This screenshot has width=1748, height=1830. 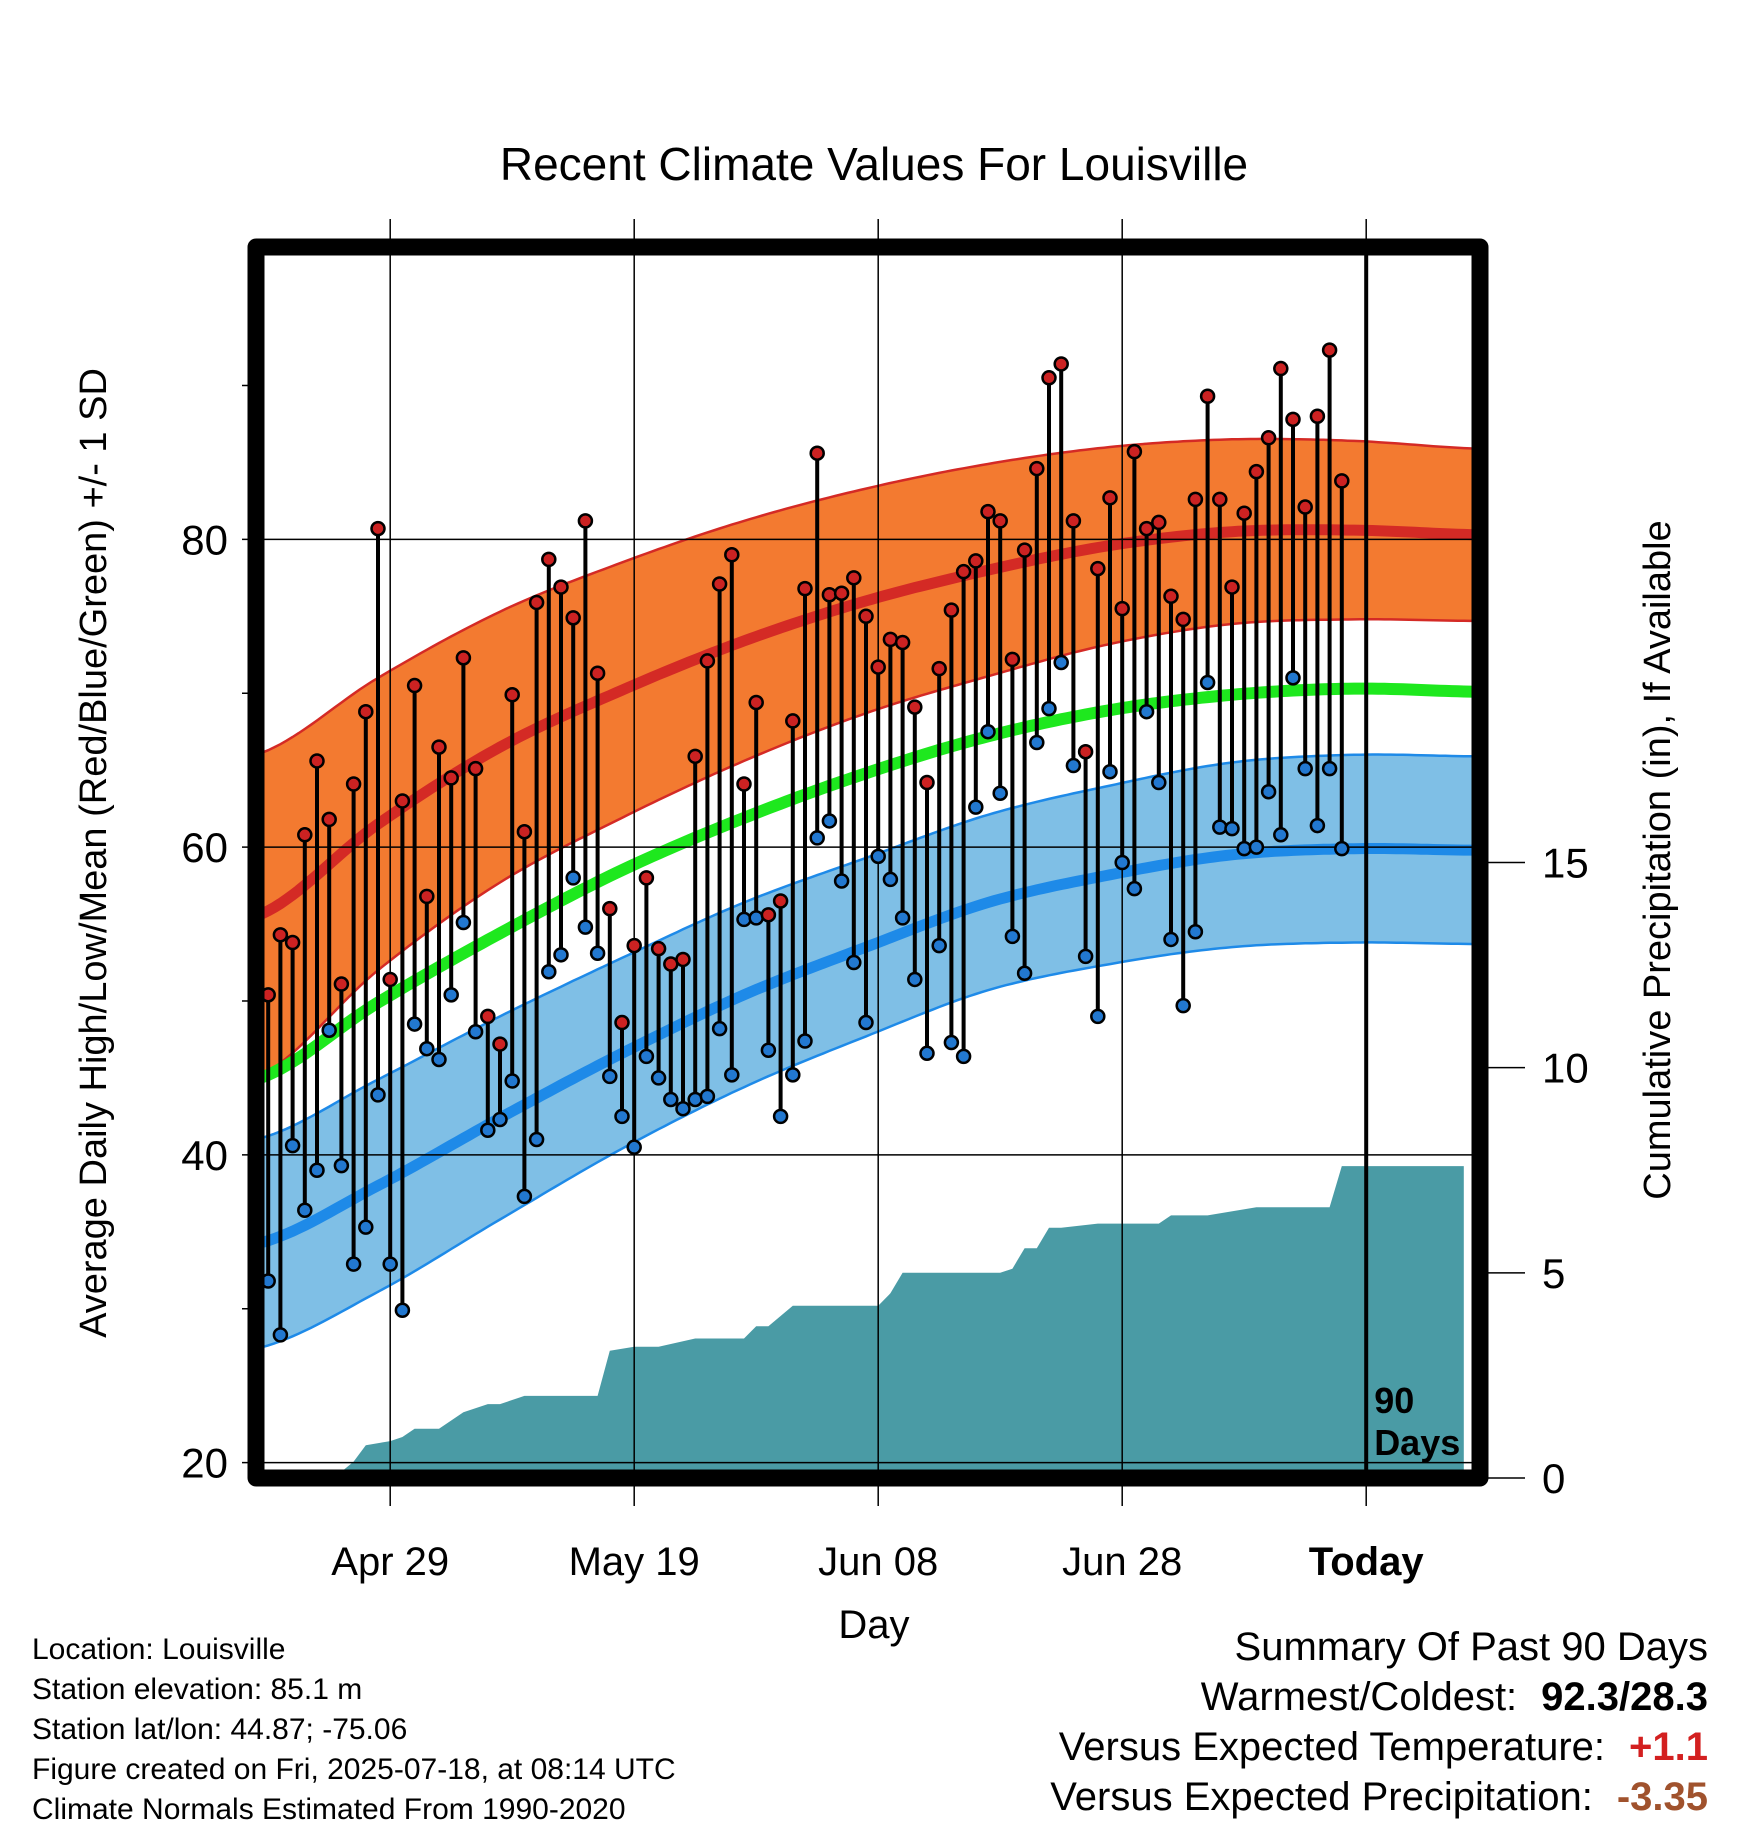 I want to click on precip-tick-label: 0, so click(x=1553, y=1478).